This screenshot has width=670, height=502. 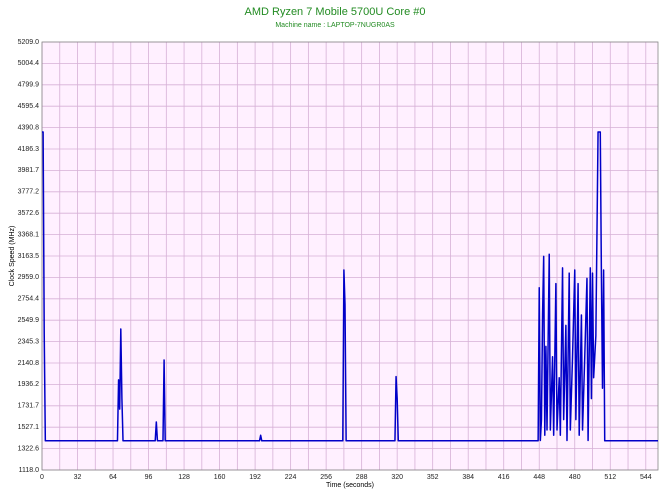 What do you see at coordinates (646, 477) in the screenshot?
I see `x-tick-label: 544` at bounding box center [646, 477].